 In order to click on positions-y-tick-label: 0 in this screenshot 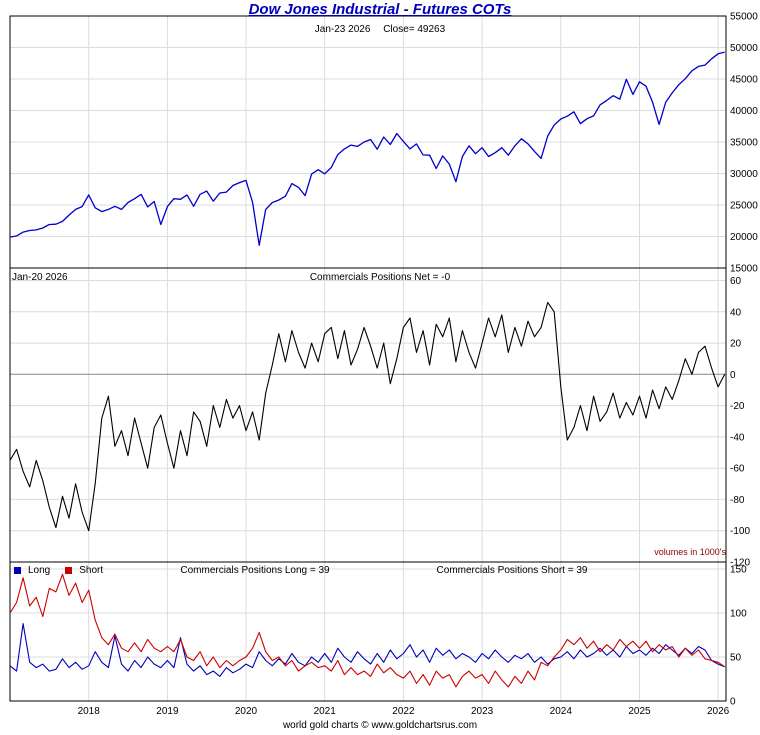, I will do `click(733, 702)`.